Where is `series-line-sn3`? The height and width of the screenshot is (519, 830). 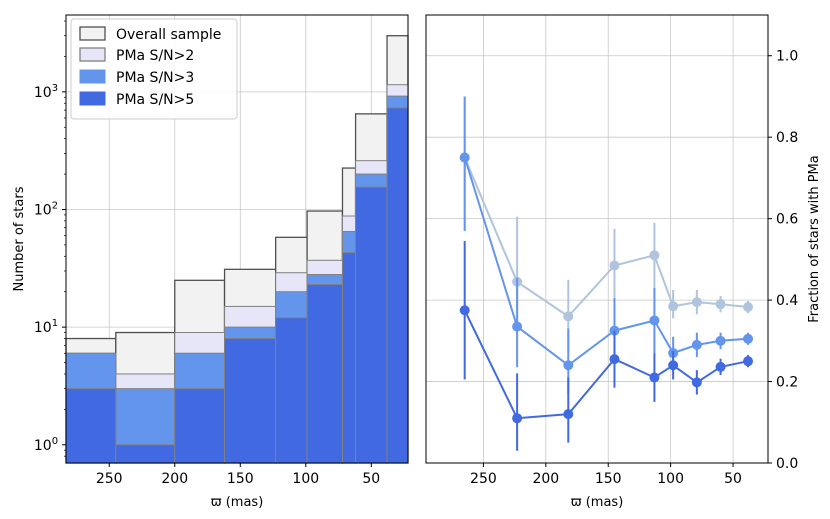
series-line-sn3 is located at coordinates (606, 262).